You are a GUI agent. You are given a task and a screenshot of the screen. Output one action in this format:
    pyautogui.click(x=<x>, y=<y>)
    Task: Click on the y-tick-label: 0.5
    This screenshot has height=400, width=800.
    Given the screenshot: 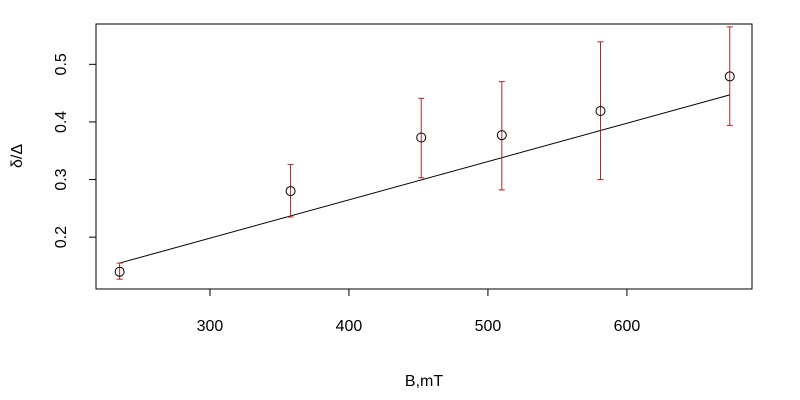 What is the action you would take?
    pyautogui.click(x=61, y=64)
    